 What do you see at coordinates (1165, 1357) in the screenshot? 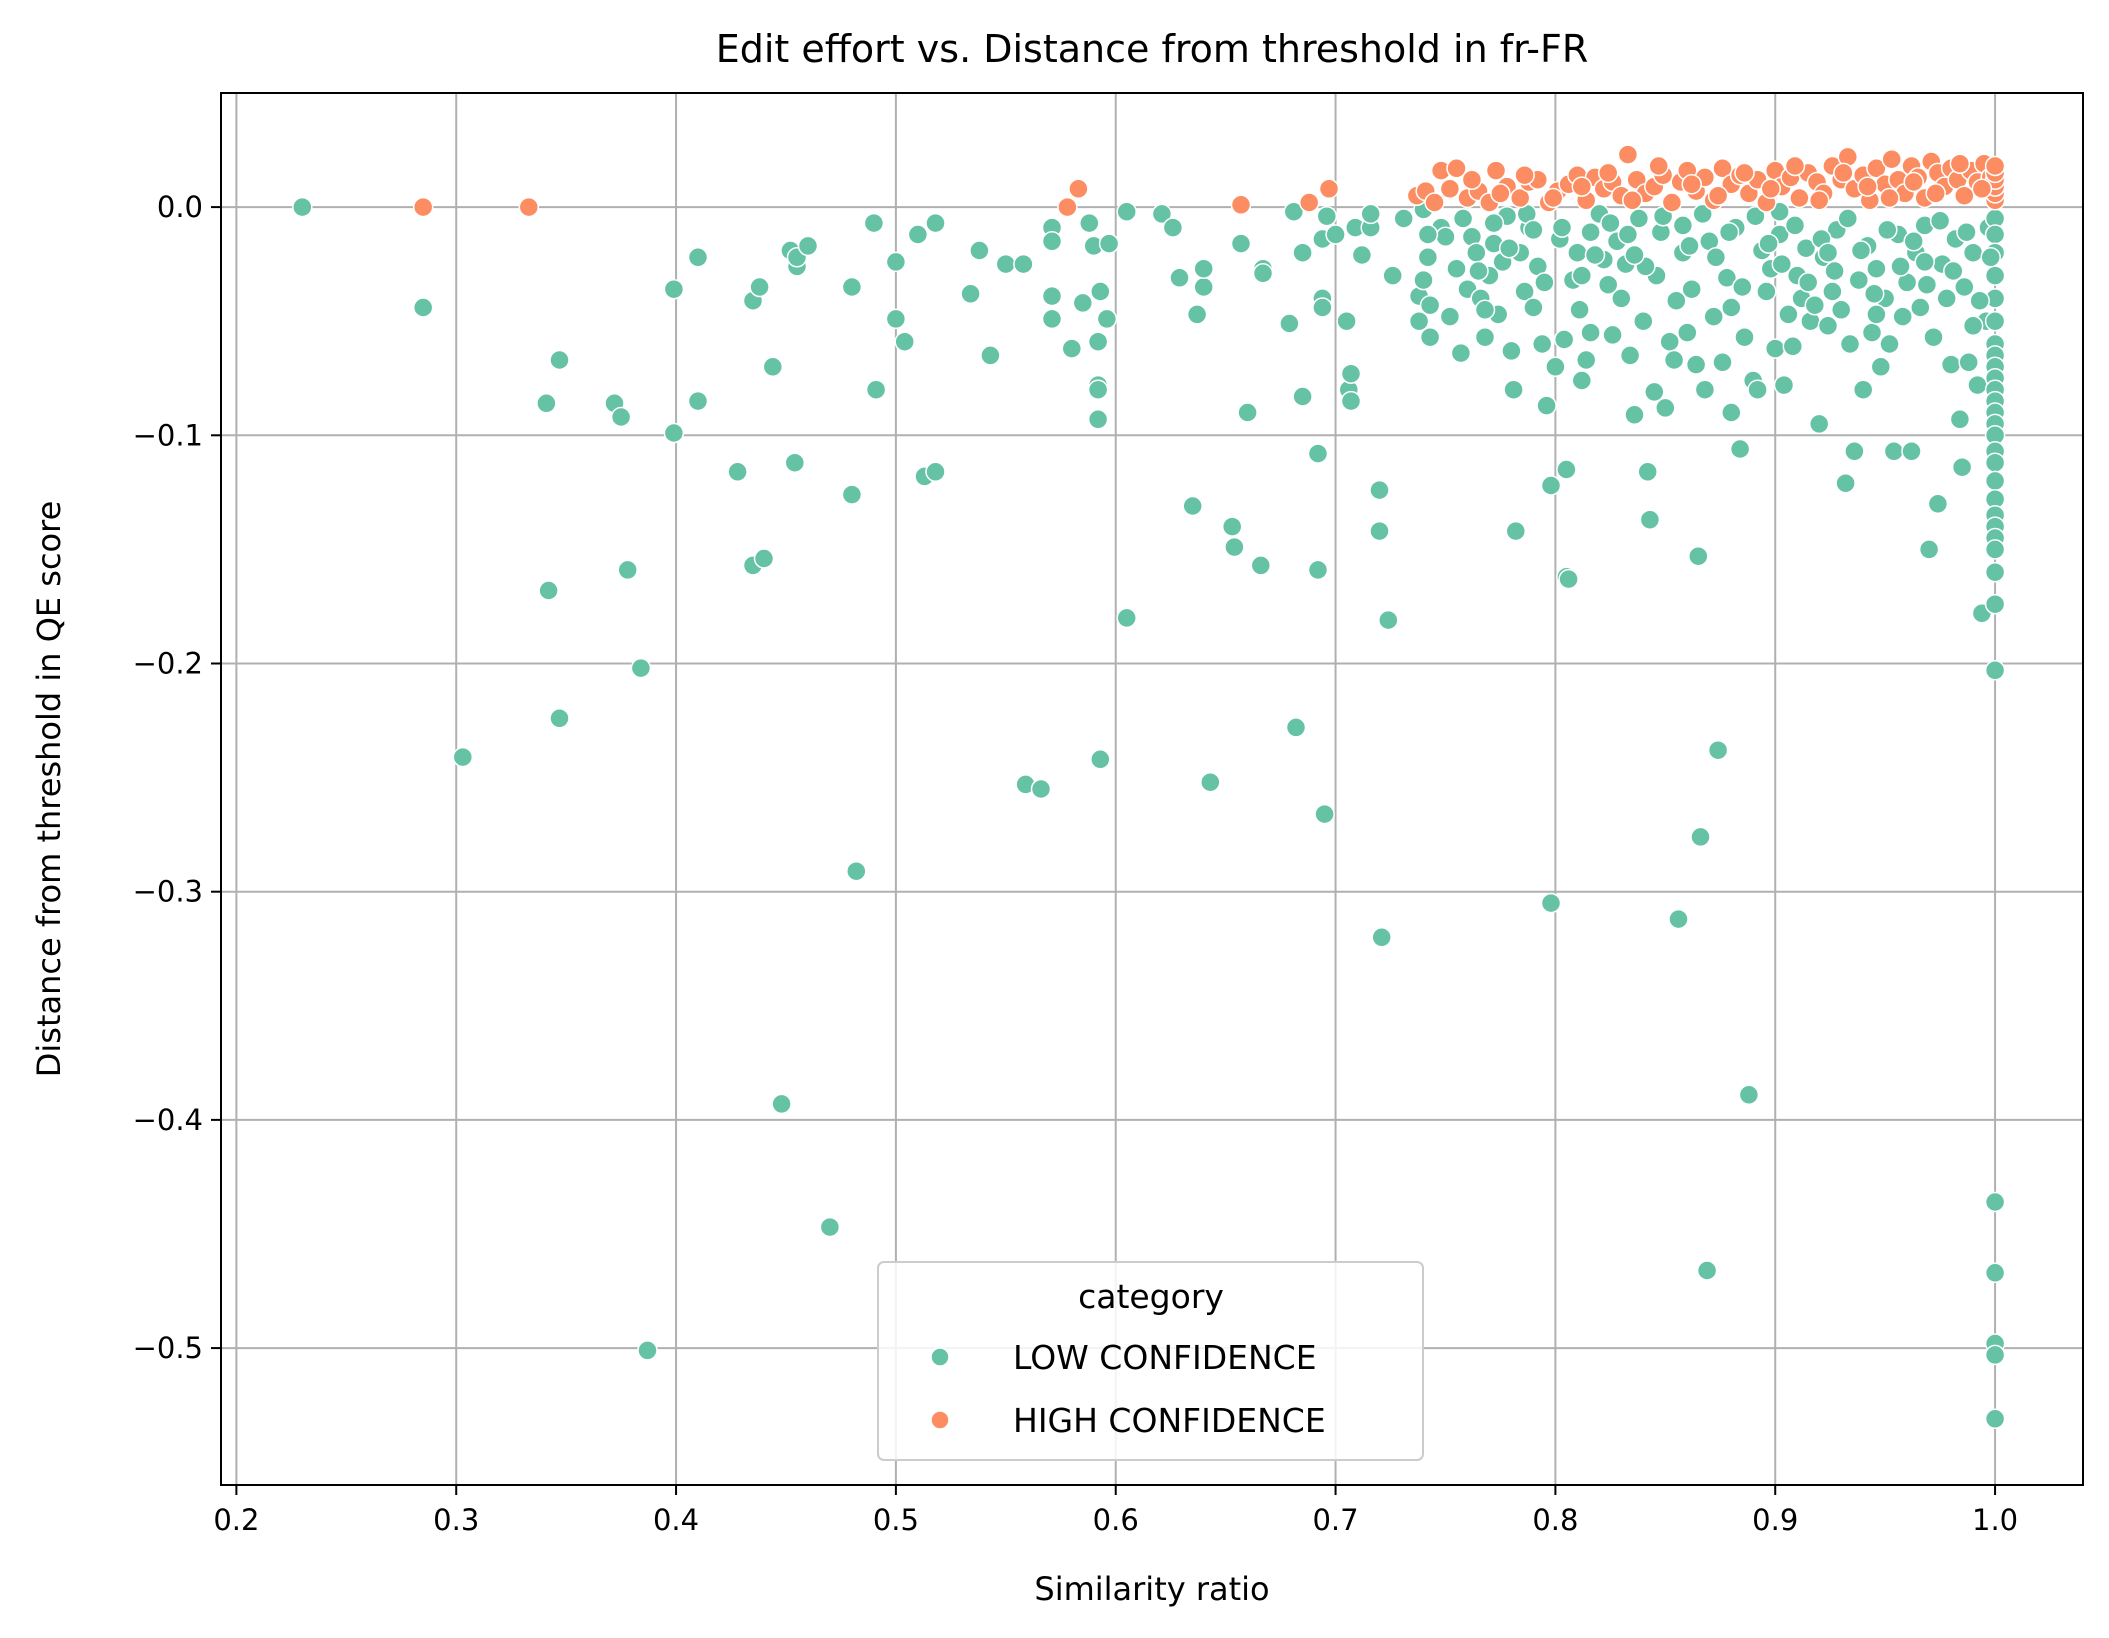
I see `legend-label-low-confidence: LOW CONFIDENCE` at bounding box center [1165, 1357].